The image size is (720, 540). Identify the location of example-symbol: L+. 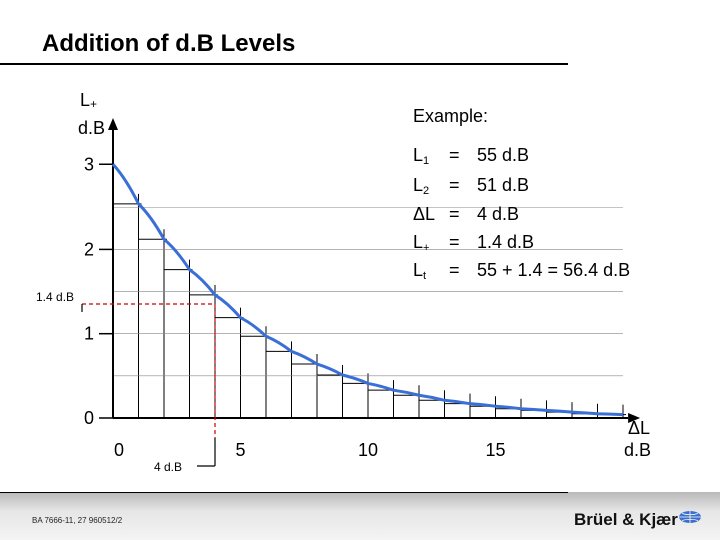
(421, 243).